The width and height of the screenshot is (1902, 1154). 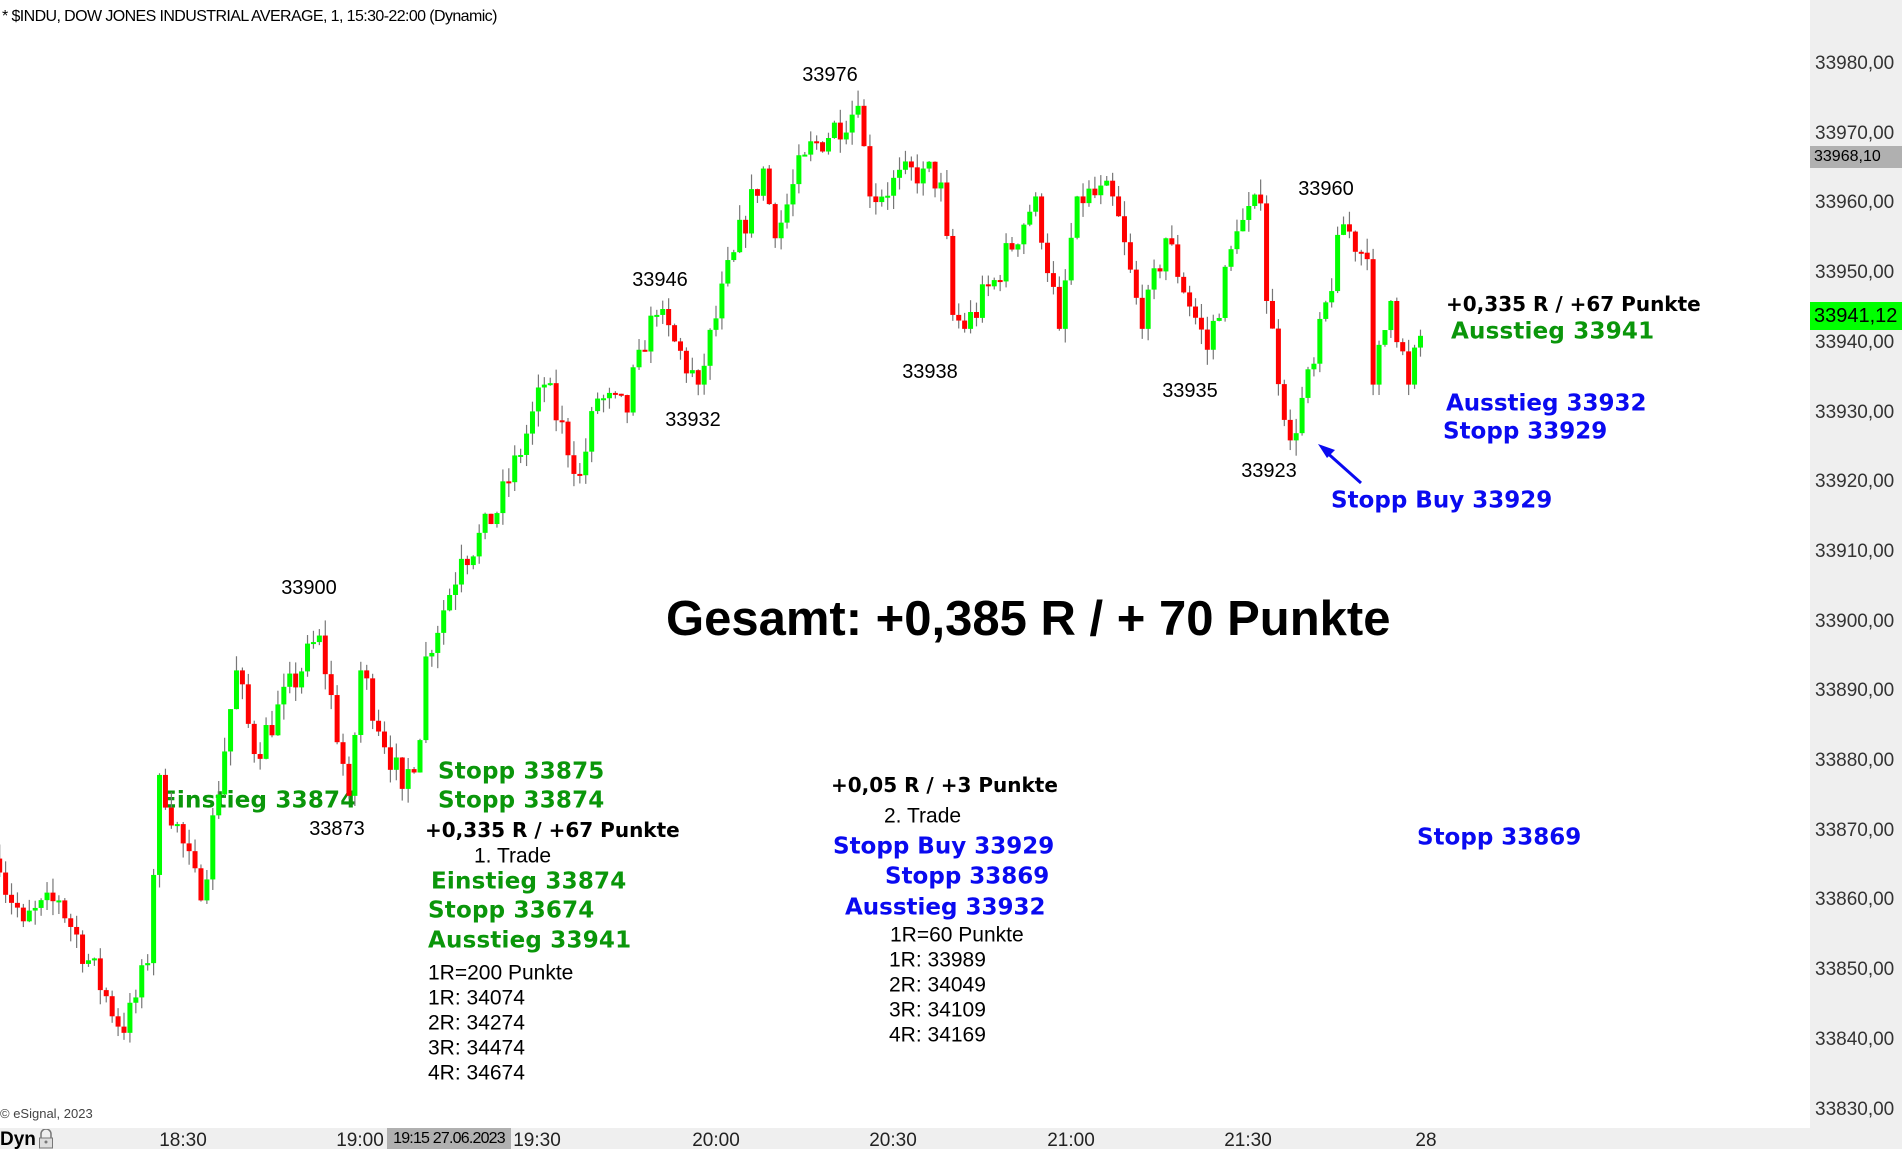 I want to click on y-tick-label: 33830,00, so click(x=1855, y=1109).